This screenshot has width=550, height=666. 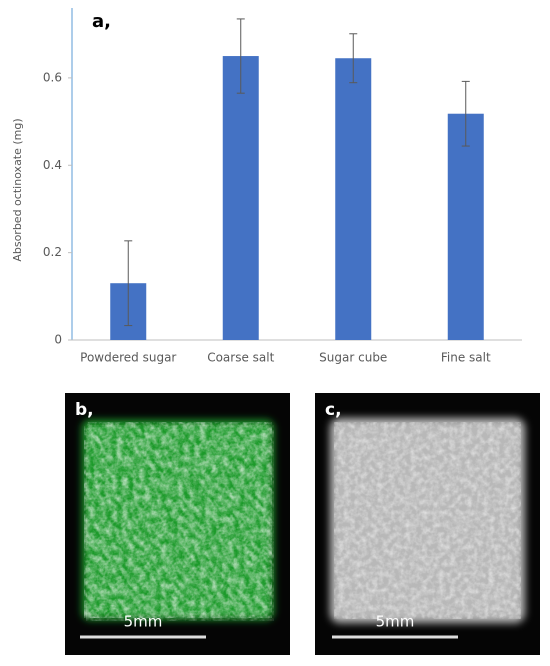 What do you see at coordinates (17, 189) in the screenshot?
I see `y-axis-label: Absorbed octinoxate (mg)` at bounding box center [17, 189].